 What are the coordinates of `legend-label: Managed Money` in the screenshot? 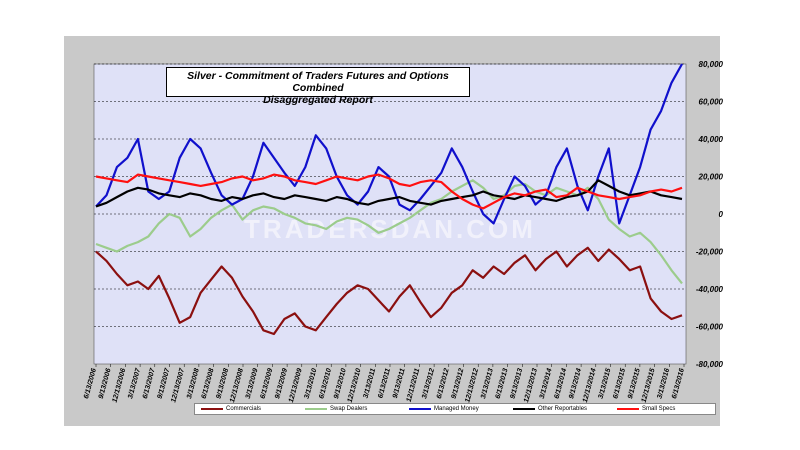 It's located at (456, 409).